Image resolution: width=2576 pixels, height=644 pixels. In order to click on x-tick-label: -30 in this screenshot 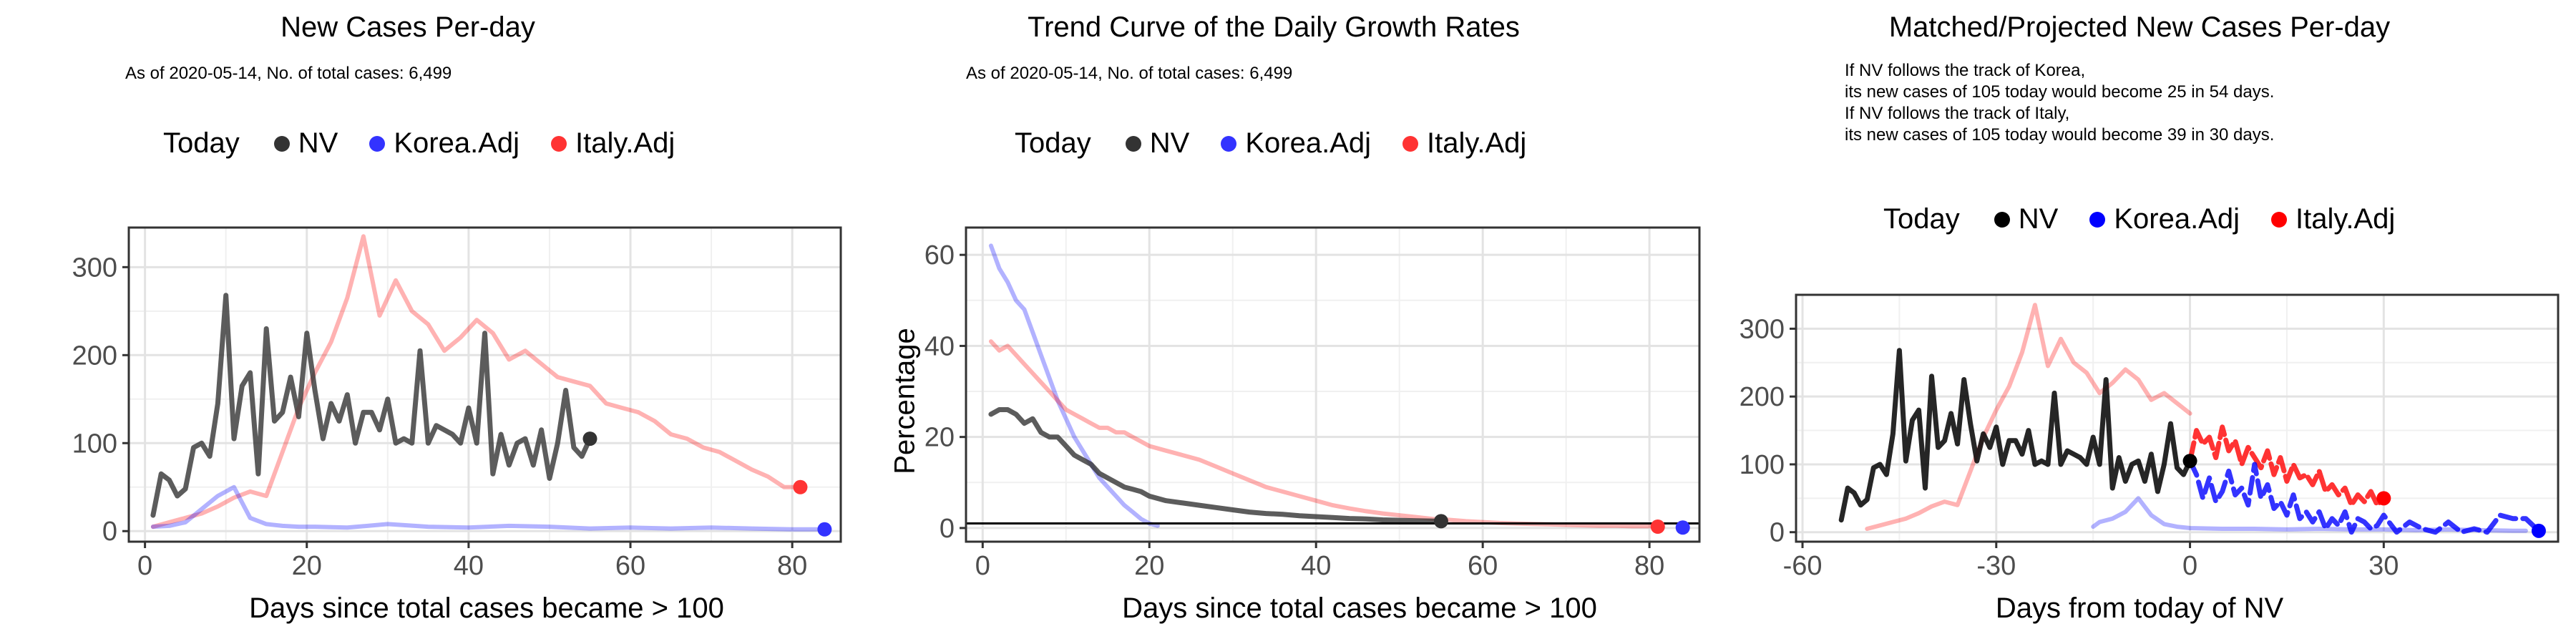, I will do `click(1996, 566)`.